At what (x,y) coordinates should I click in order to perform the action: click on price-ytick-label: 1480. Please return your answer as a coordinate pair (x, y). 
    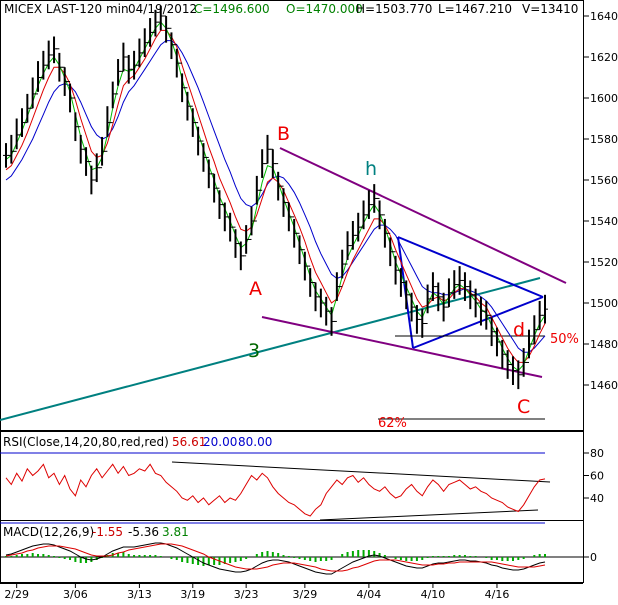
    Looking at the image, I should click on (604, 344).